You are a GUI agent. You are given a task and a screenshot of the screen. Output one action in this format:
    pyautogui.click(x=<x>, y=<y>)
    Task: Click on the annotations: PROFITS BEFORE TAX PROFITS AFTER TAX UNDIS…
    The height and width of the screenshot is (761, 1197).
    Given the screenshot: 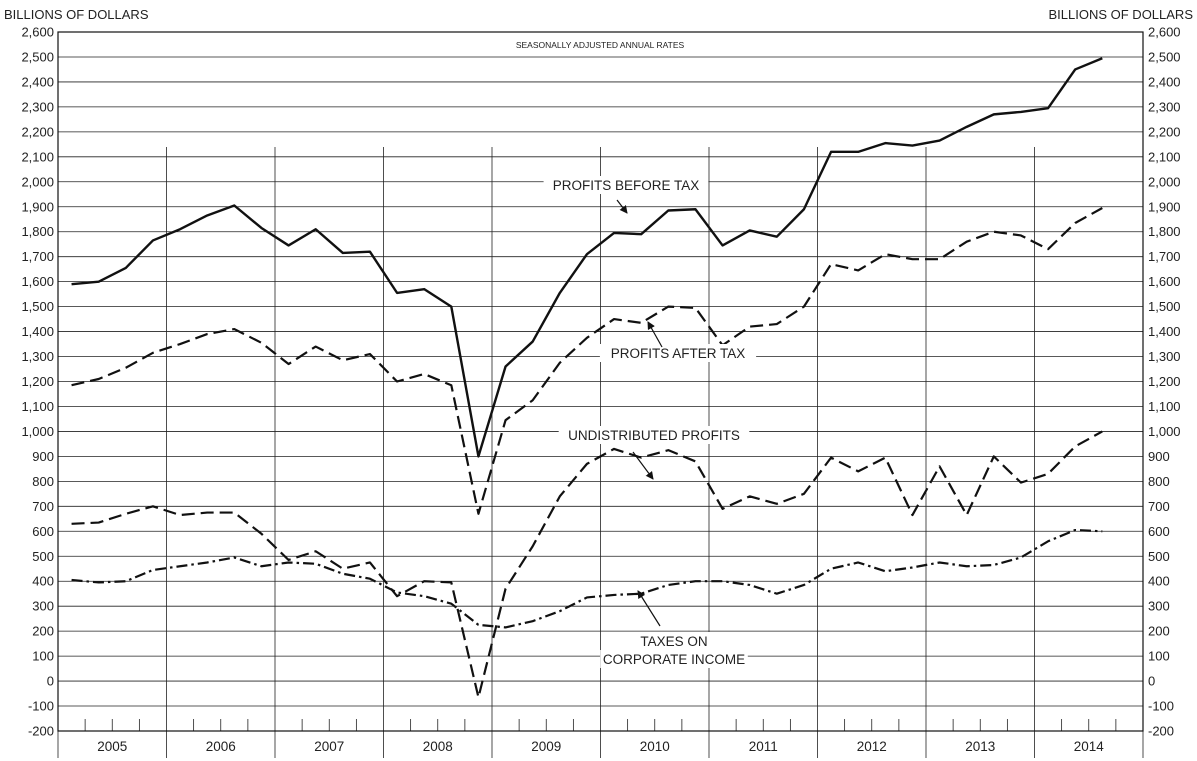 What is the action you would take?
    pyautogui.click(x=650, y=422)
    